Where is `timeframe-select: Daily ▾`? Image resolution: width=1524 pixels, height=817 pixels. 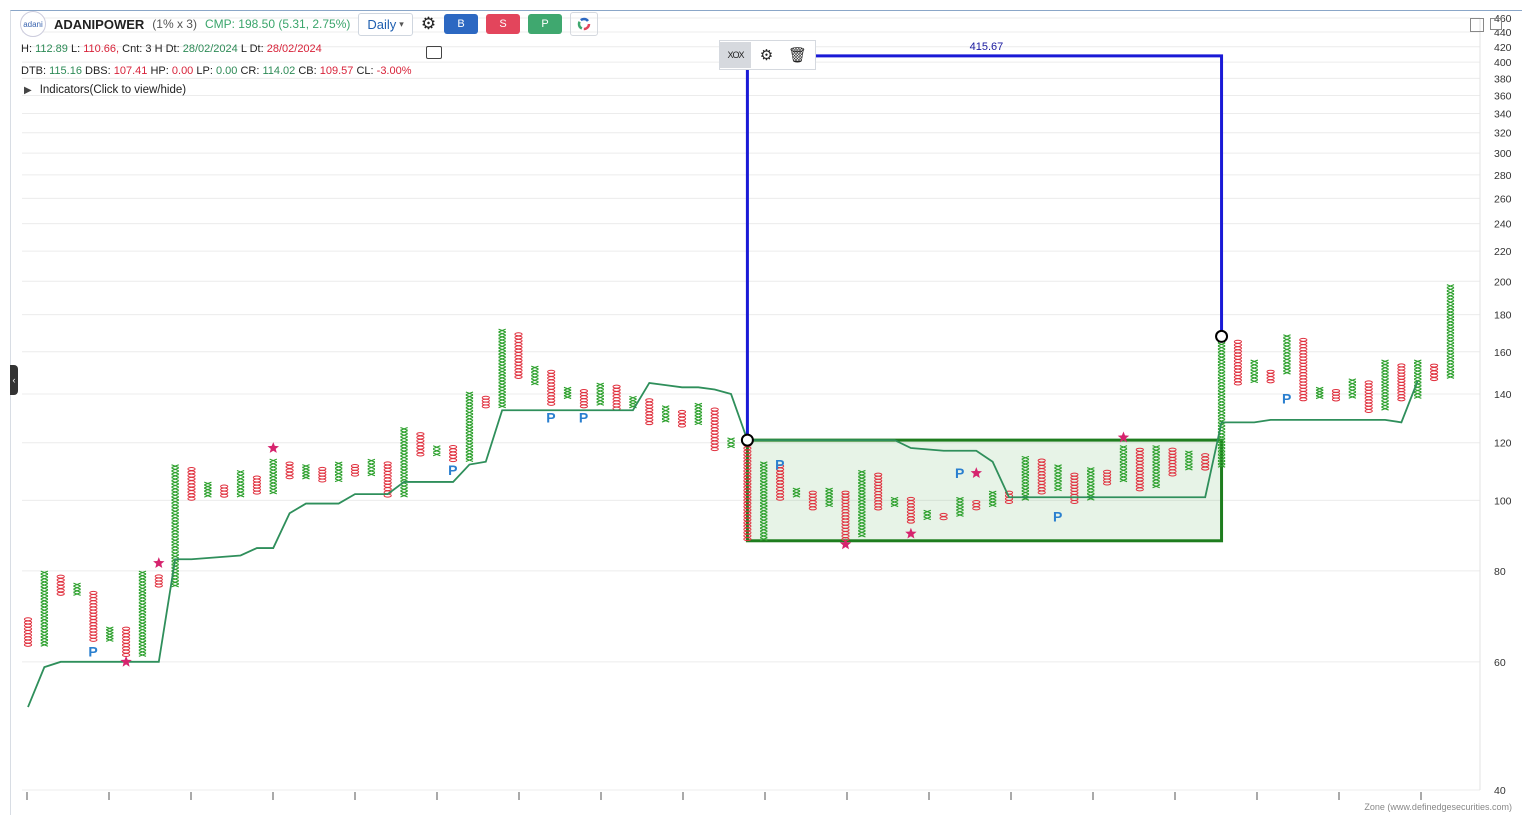
timeframe-select: Daily ▾ is located at coordinates (385, 24).